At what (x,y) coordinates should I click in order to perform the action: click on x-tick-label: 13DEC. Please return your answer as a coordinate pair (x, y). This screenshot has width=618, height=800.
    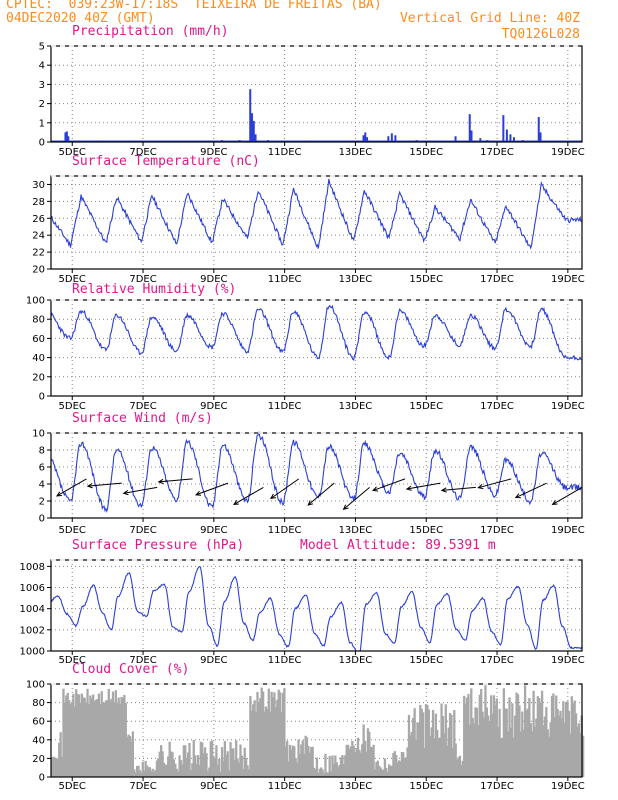
    Looking at the image, I should click on (356, 406).